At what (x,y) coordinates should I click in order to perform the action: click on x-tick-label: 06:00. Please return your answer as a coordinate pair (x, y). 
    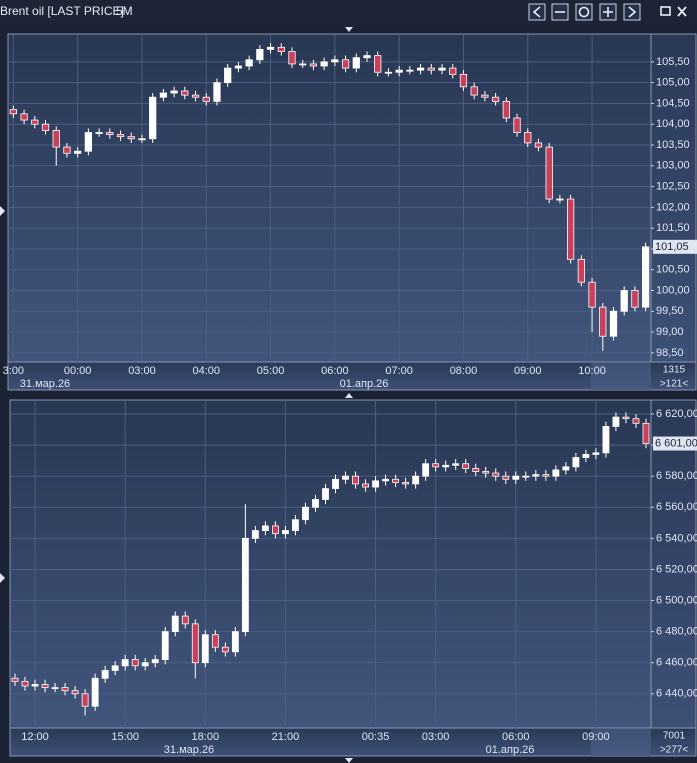
    Looking at the image, I should click on (335, 371).